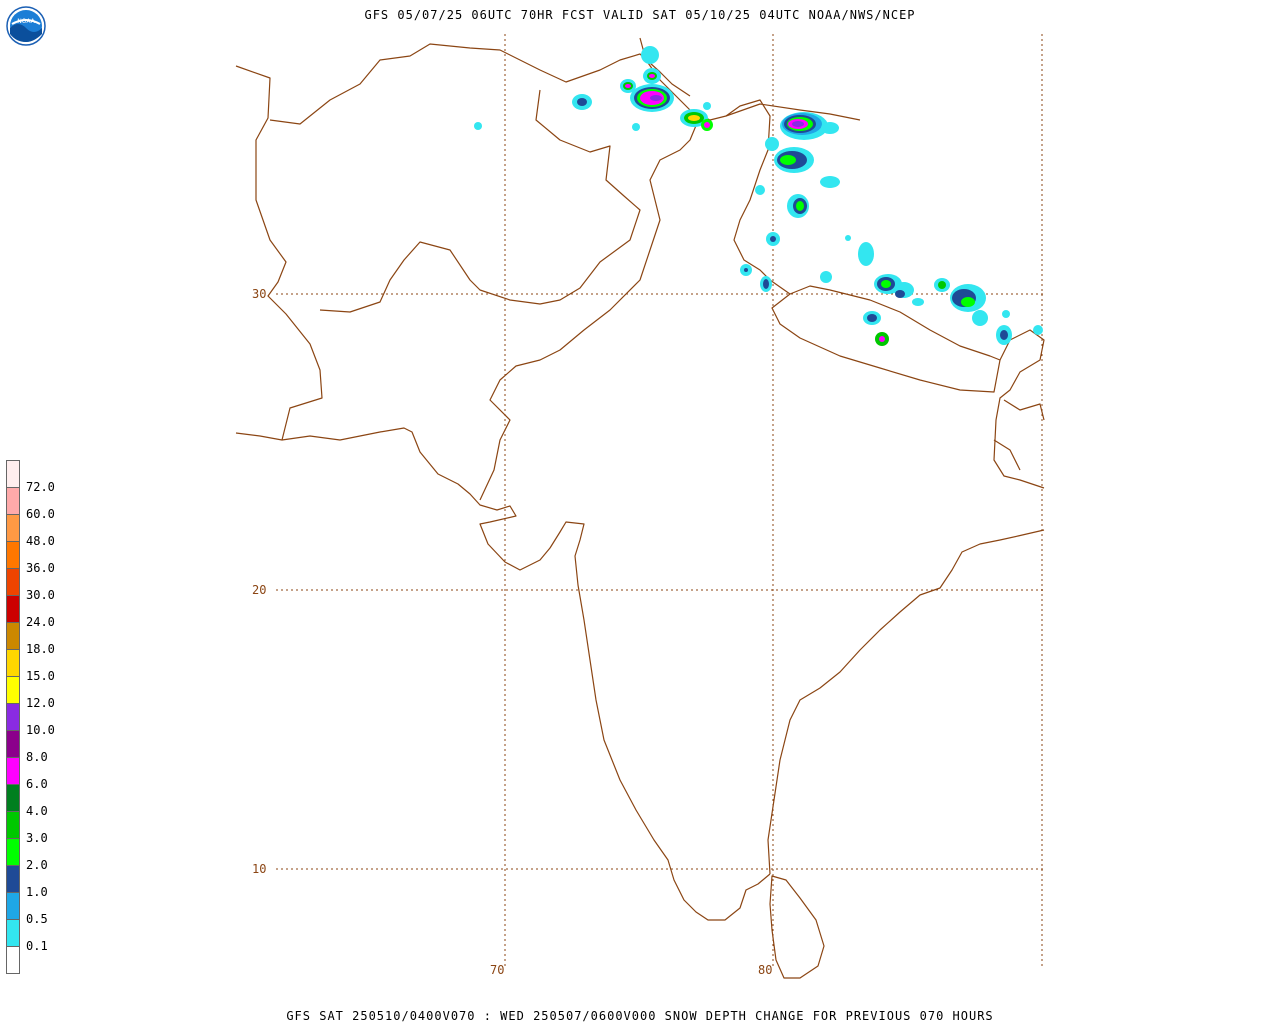 The width and height of the screenshot is (1280, 1024). What do you see at coordinates (26, 26) in the screenshot?
I see `noaa-logo: NOAA` at bounding box center [26, 26].